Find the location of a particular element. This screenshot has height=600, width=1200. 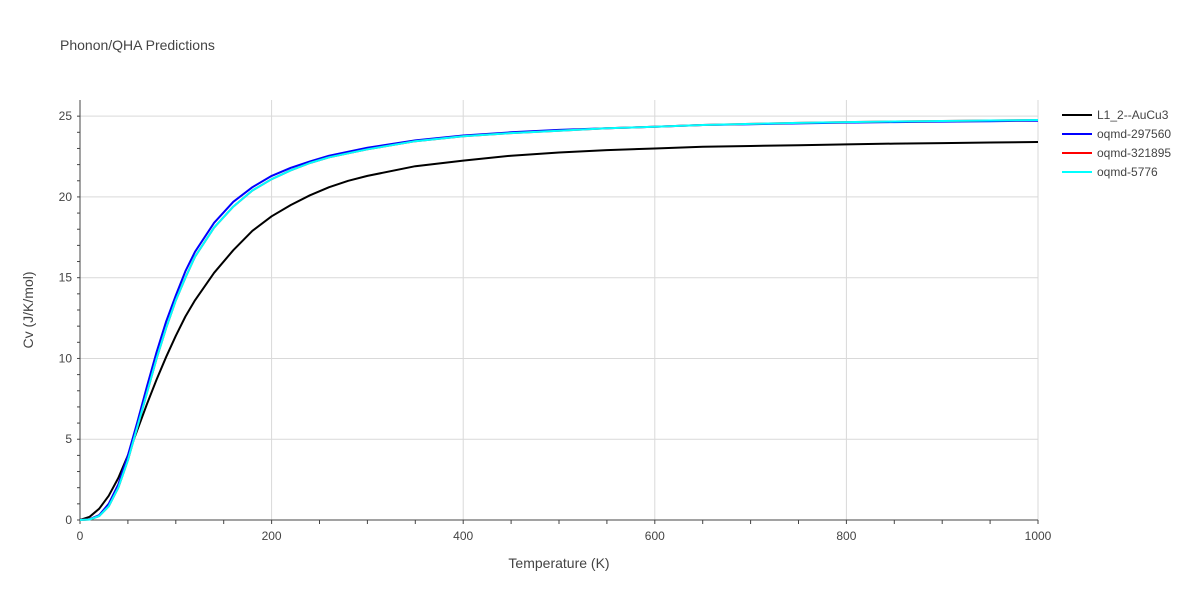

legend-label: oqmd-5776 is located at coordinates (1127, 172).